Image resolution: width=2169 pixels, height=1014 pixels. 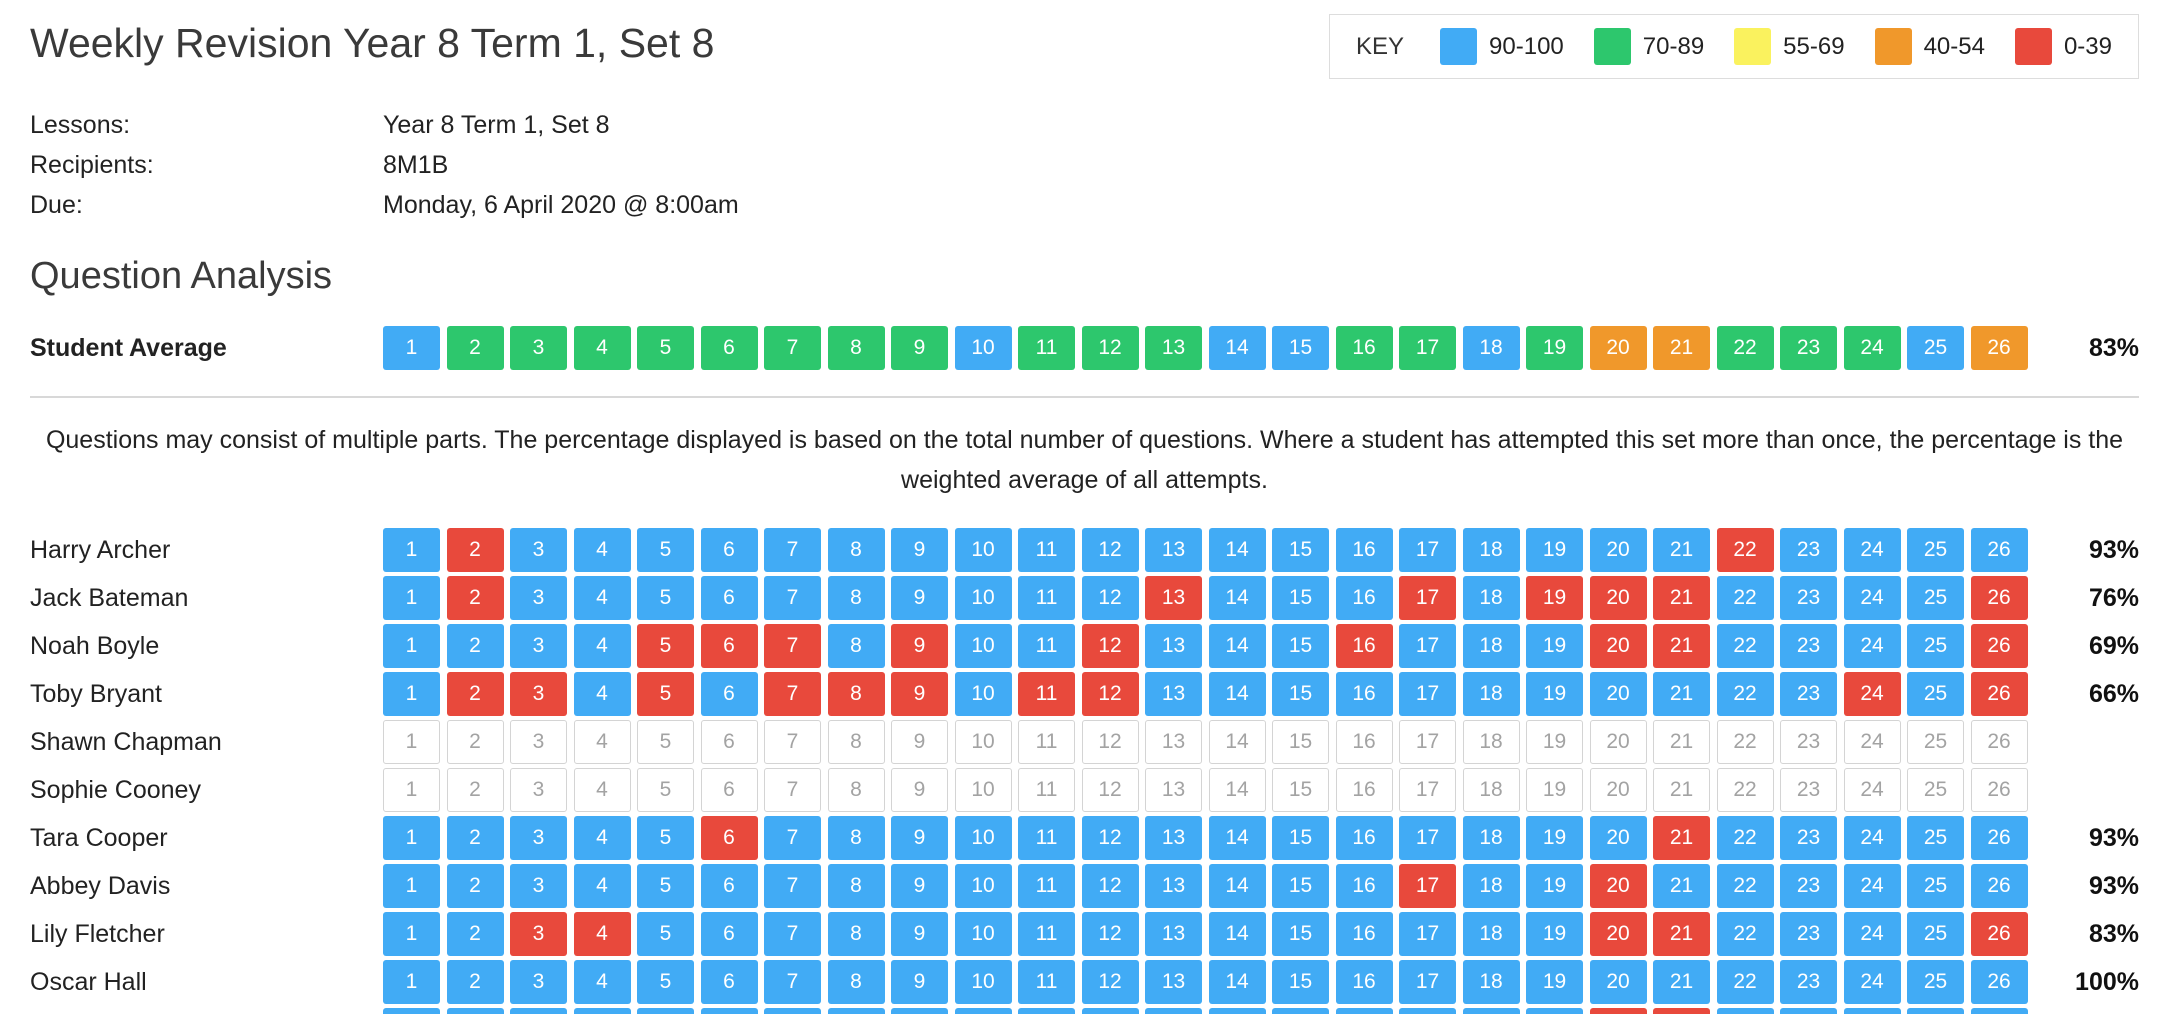 I want to click on key-band: 55-69, so click(x=1789, y=46).